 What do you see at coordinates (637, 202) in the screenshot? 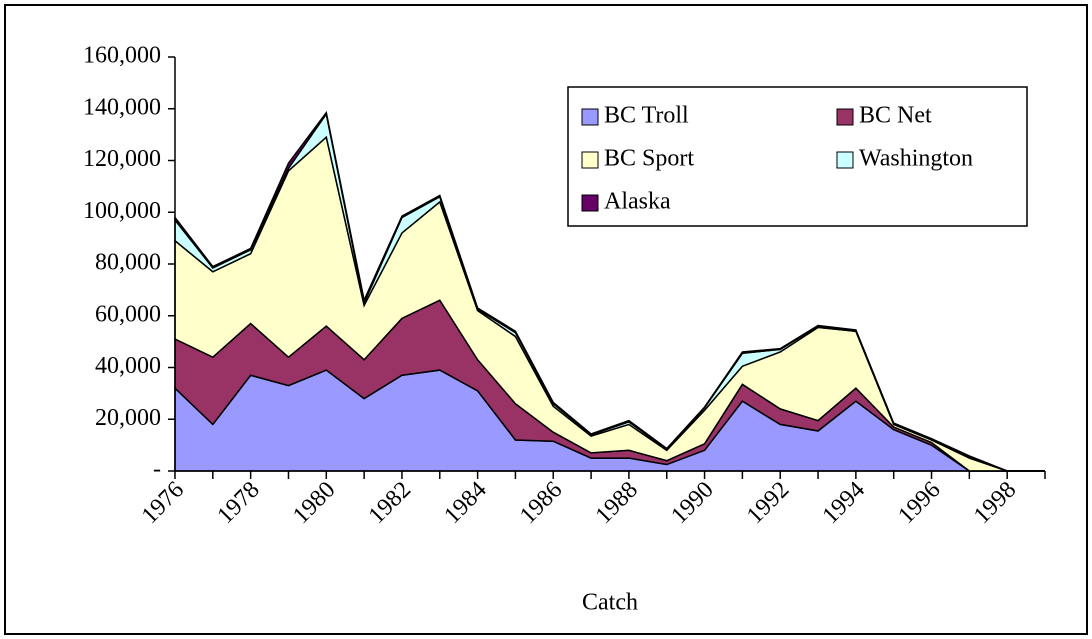
I see `legend-label: Alaska` at bounding box center [637, 202].